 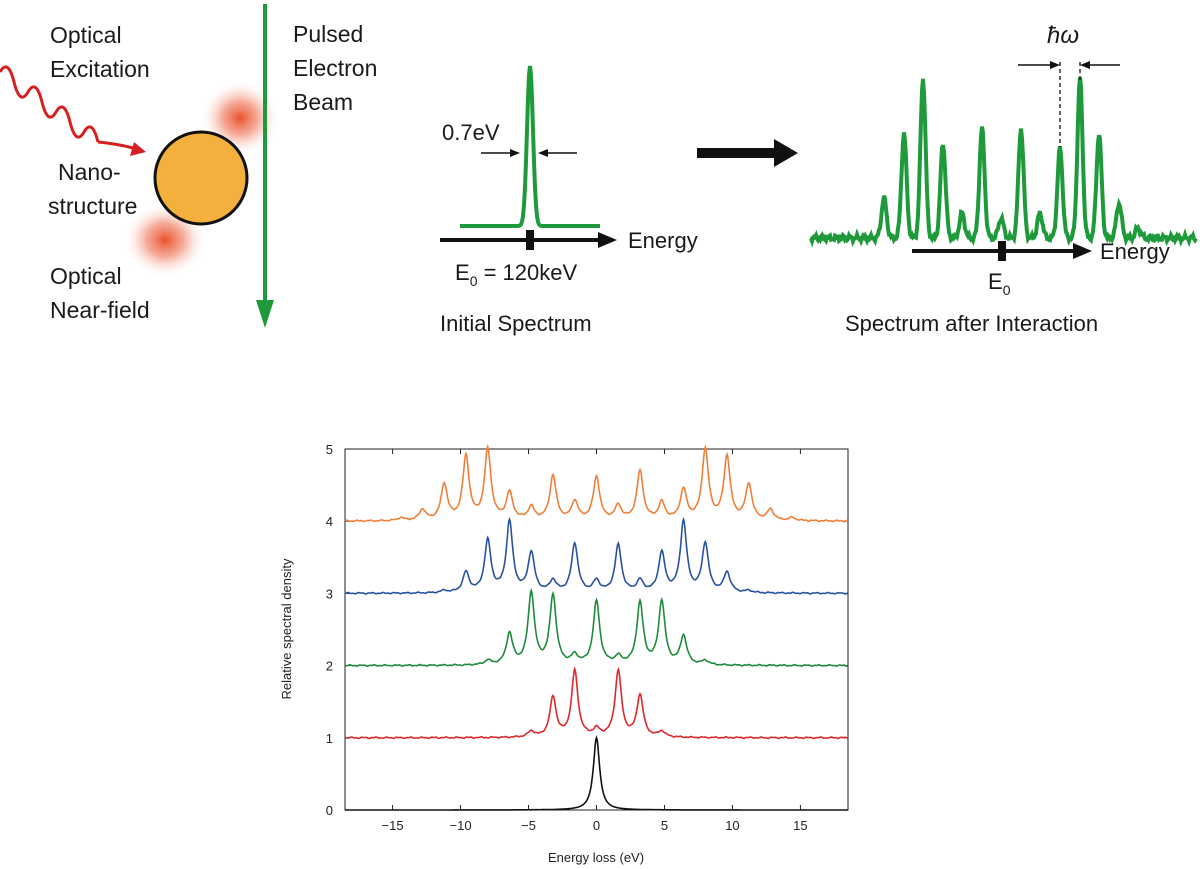 What do you see at coordinates (1003, 162) in the screenshot?
I see `after-spectrum-curve` at bounding box center [1003, 162].